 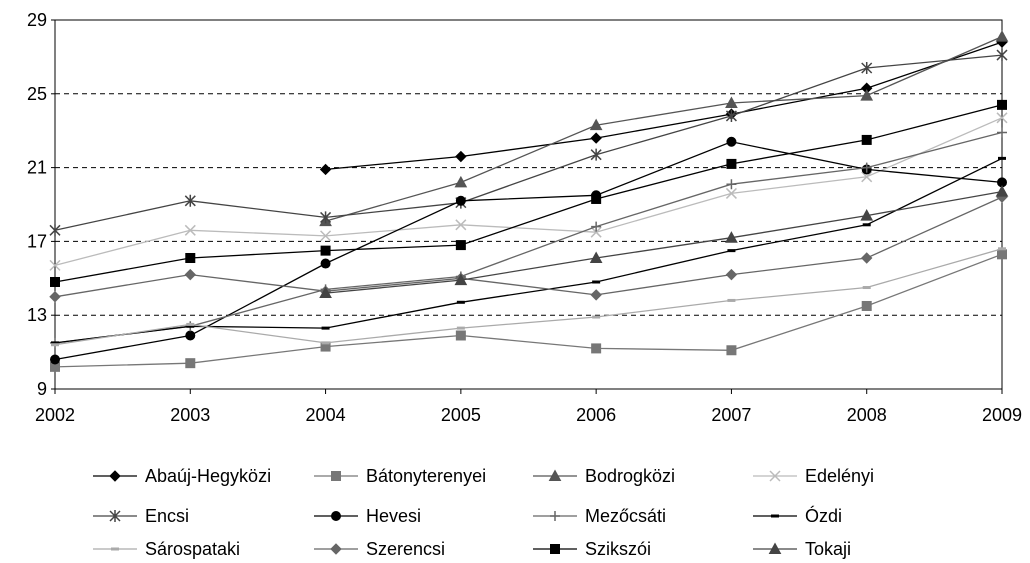 I want to click on y-tick-label: 9, so click(x=42, y=389).